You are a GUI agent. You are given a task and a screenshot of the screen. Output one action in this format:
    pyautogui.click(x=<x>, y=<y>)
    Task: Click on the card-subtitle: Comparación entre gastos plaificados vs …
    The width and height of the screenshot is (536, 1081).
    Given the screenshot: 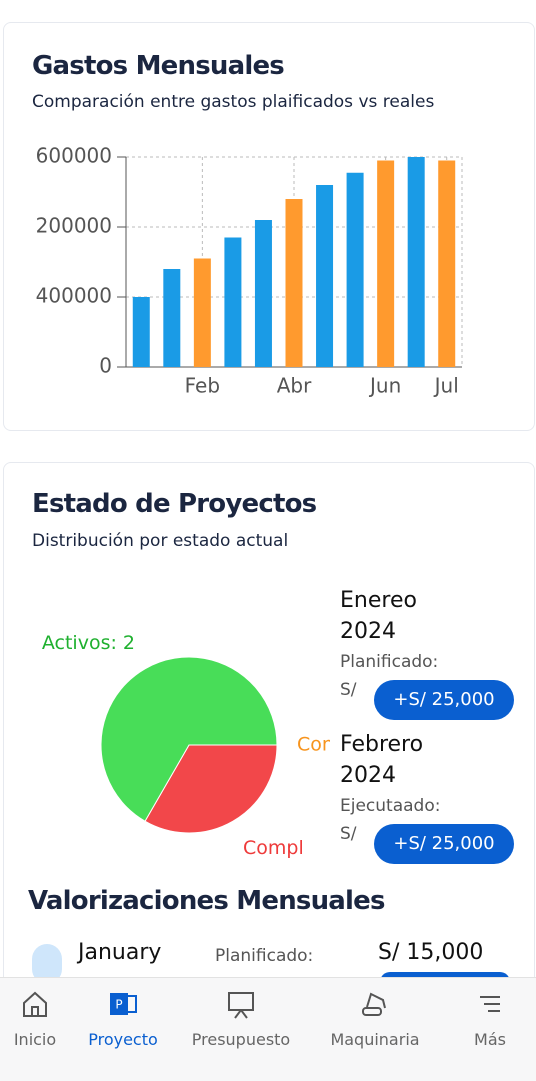 What is the action you would take?
    pyautogui.click(x=233, y=102)
    